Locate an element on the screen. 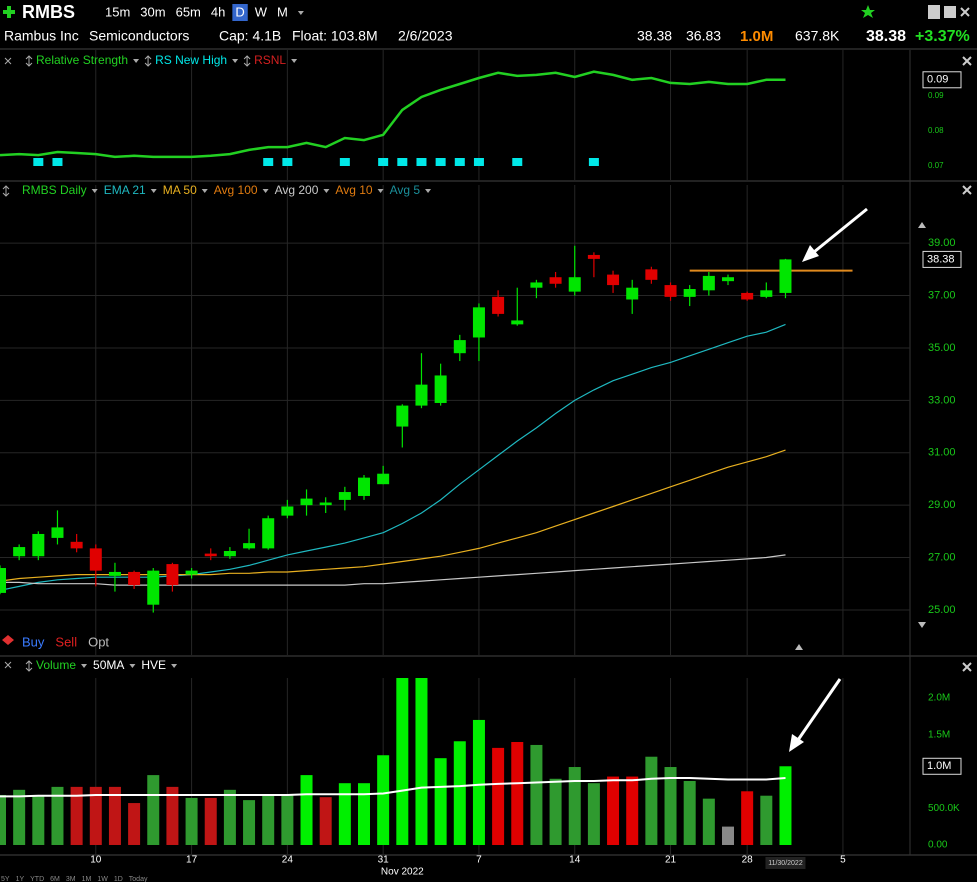 The image size is (977, 882). range-button: 1D is located at coordinates (118, 879).